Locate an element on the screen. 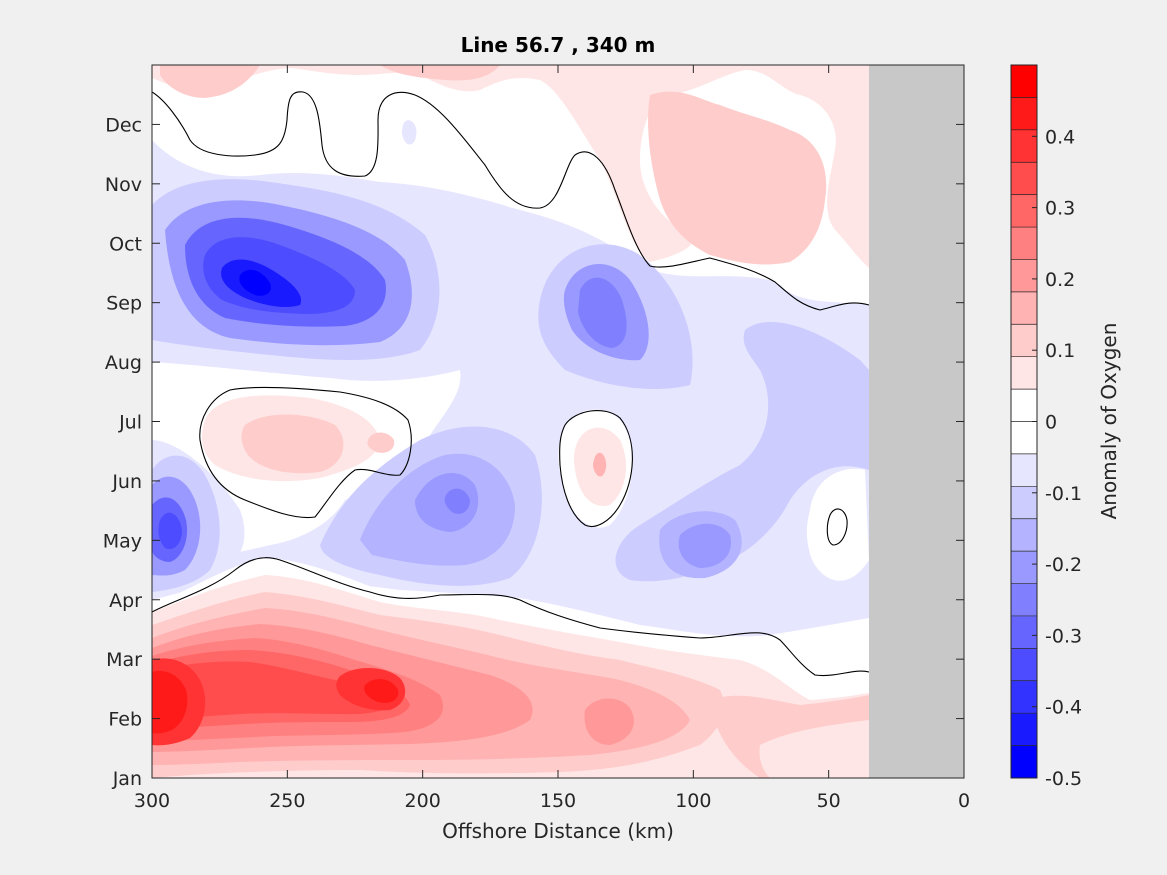 Image resolution: width=1167 pixels, height=875 pixels. colorbar-tick-label: -0.5 is located at coordinates (1063, 779).